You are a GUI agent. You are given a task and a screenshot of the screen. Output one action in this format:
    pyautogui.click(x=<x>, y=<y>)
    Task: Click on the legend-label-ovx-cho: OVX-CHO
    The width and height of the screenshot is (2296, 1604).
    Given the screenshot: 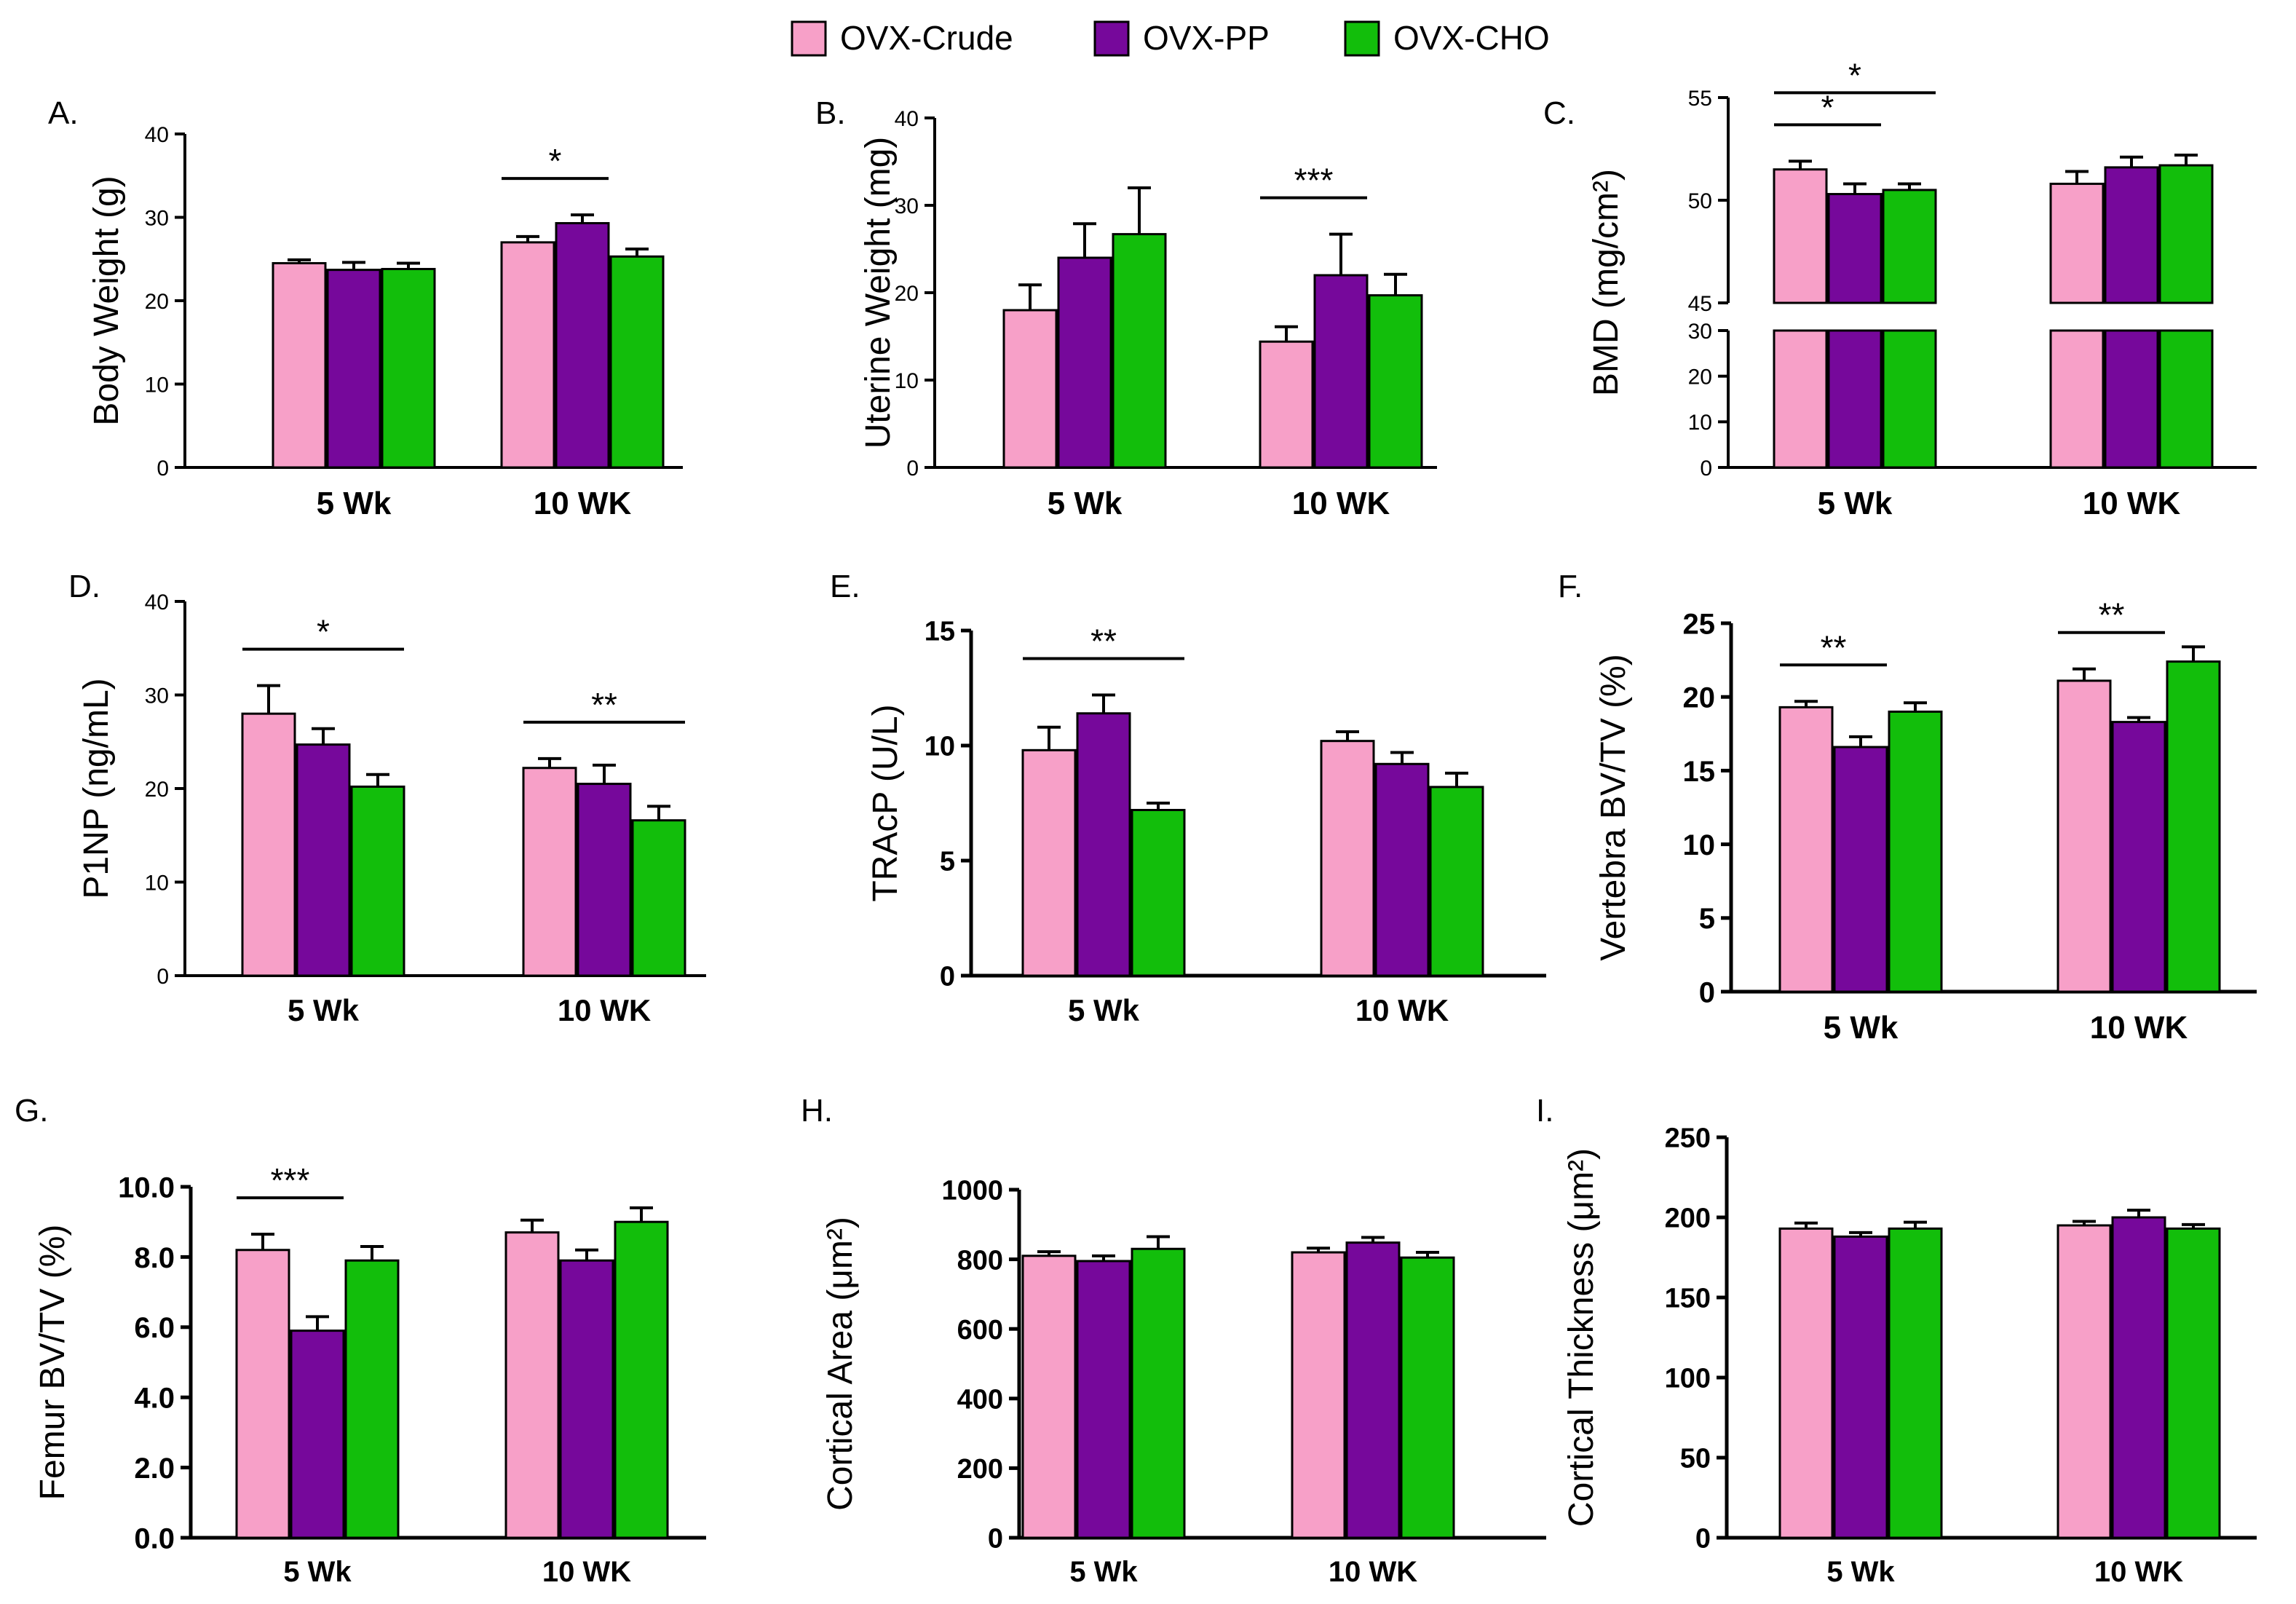 What is the action you would take?
    pyautogui.click(x=1472, y=38)
    